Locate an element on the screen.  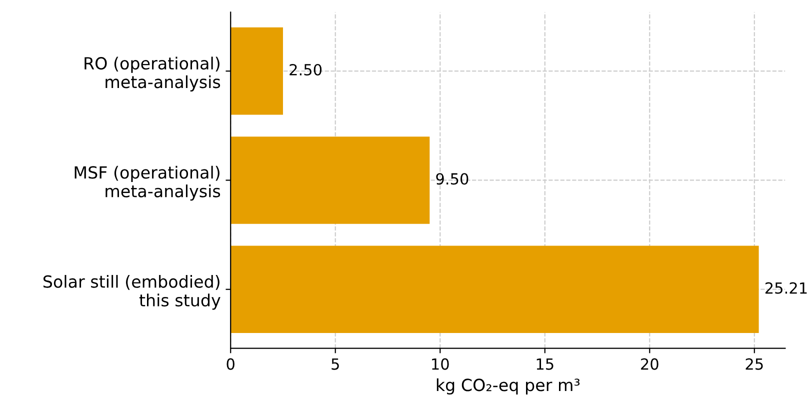
x-tick-label: 0 is located at coordinates (230, 364).